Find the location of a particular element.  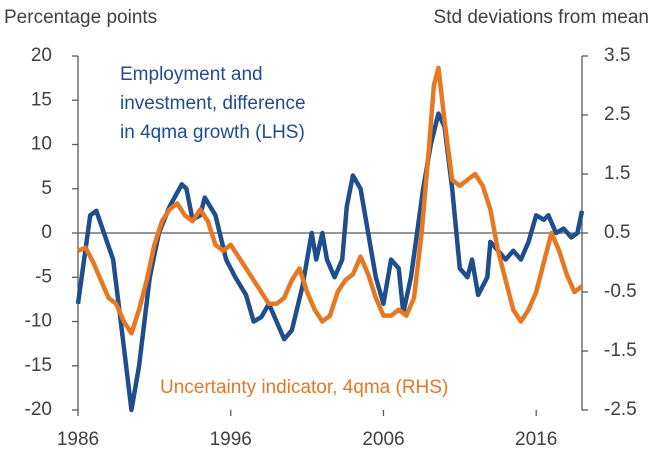

annotation: investment, difference is located at coordinates (213, 103).